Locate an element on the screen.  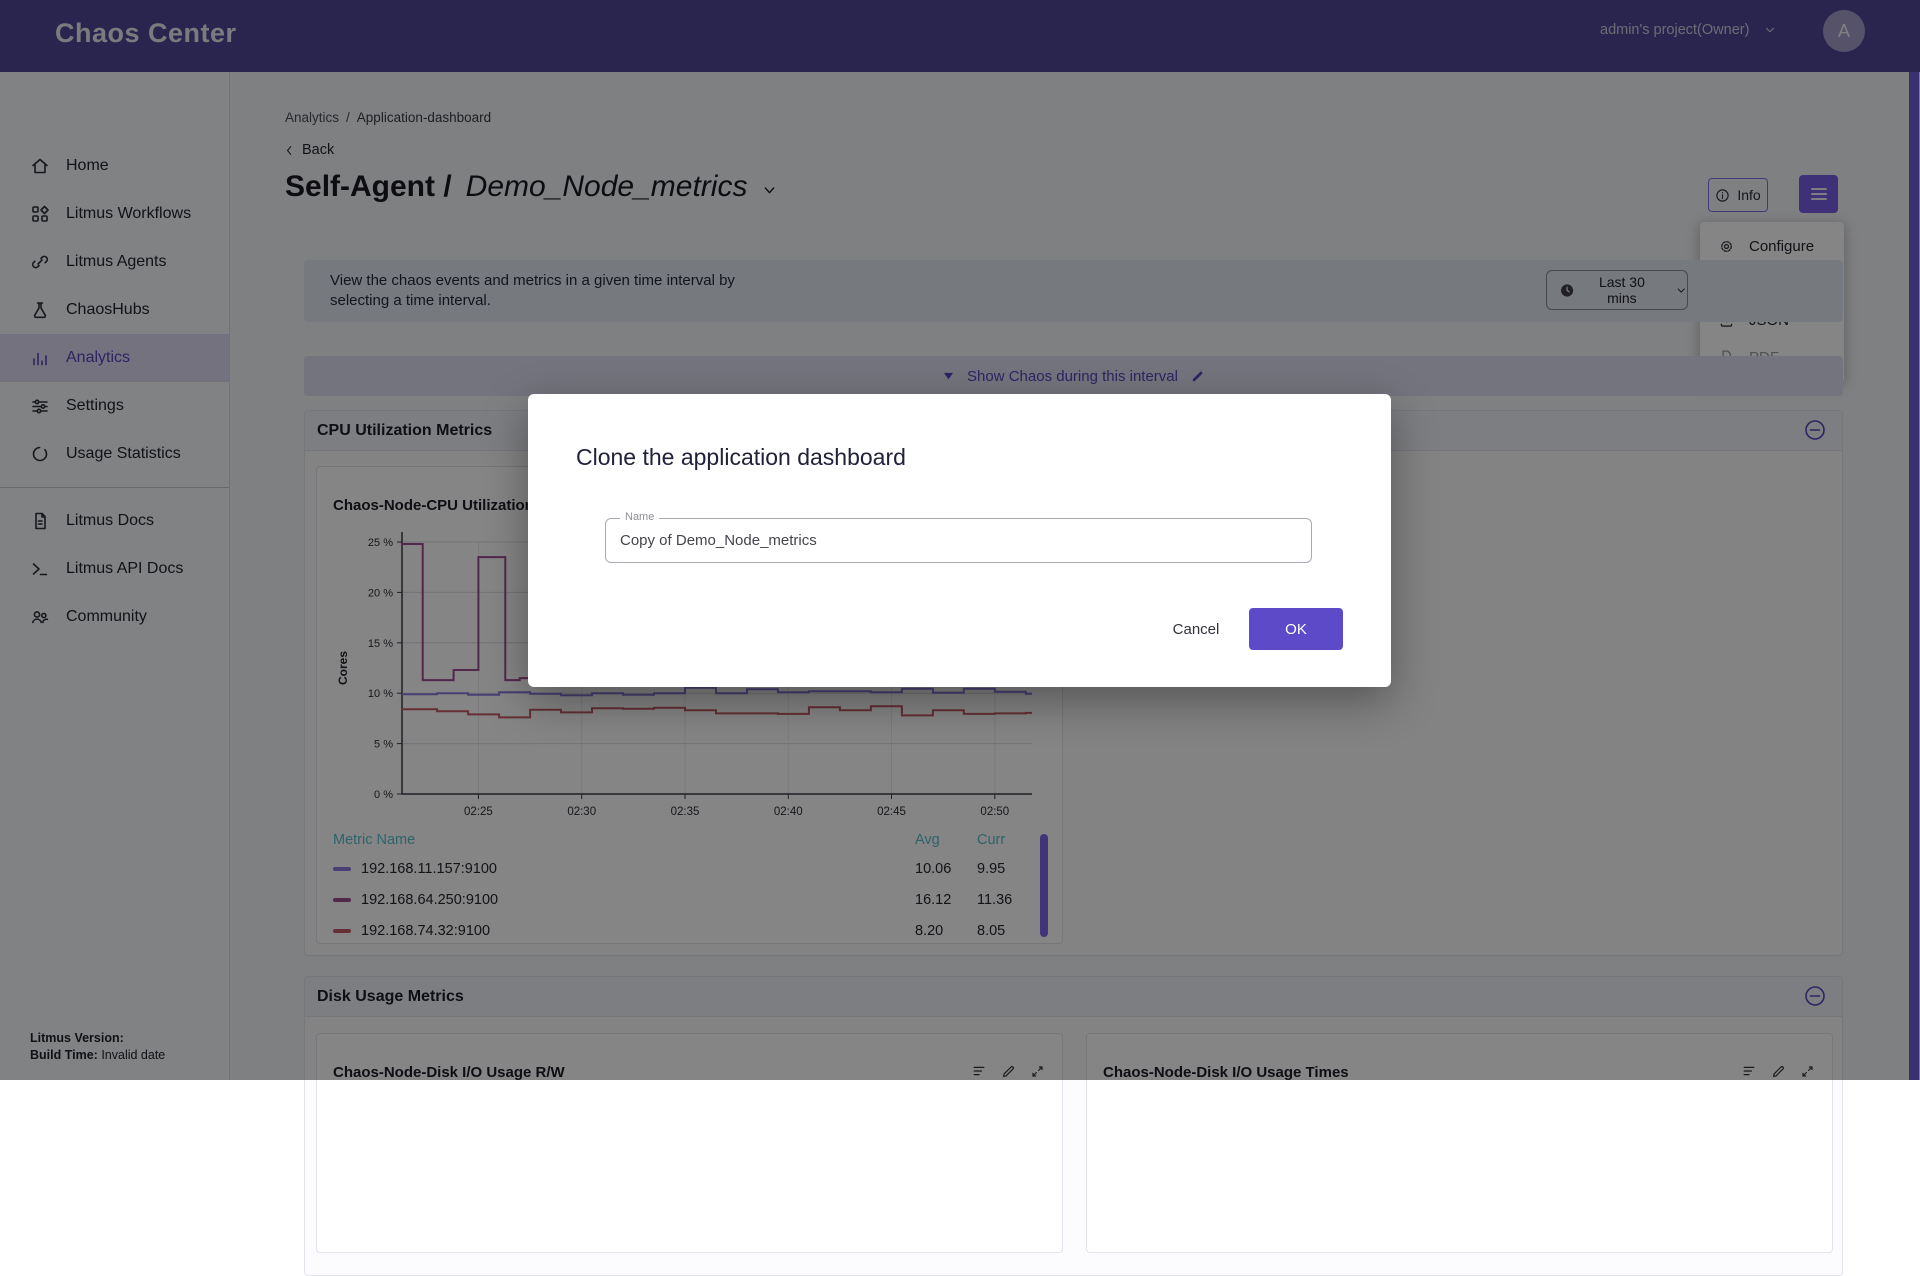
modal-title: Clone the application dashboard is located at coordinates (741, 457).